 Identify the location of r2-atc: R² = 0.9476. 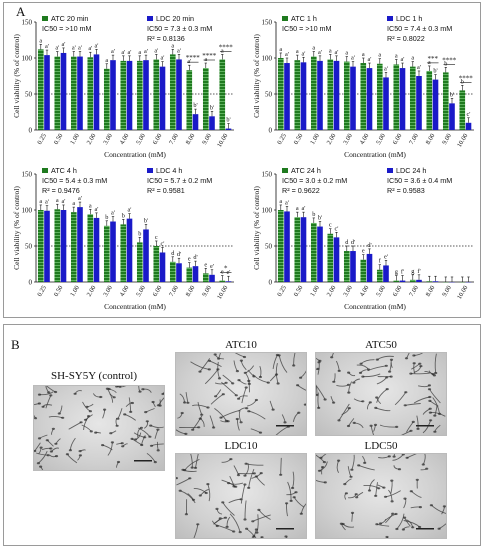
(61, 190).